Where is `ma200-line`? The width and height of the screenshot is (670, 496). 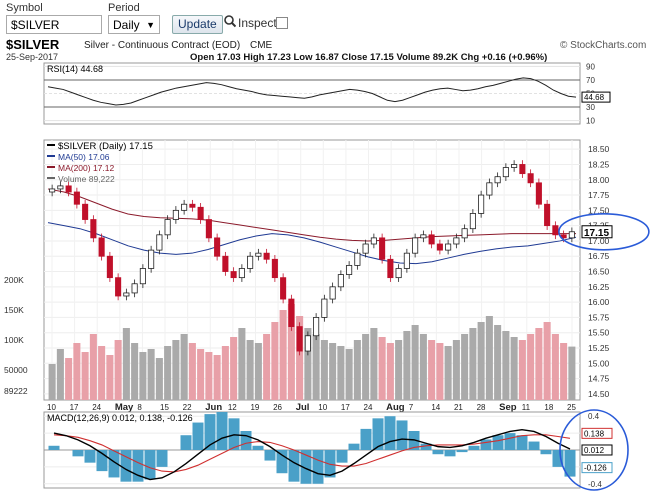
ma200-line is located at coordinates (311, 215).